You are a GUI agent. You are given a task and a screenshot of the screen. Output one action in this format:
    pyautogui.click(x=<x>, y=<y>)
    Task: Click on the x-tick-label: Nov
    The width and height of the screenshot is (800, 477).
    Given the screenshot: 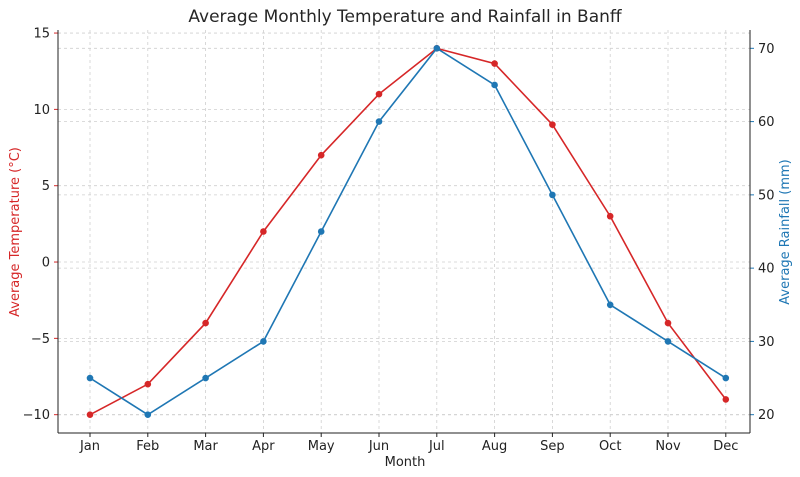 What is the action you would take?
    pyautogui.click(x=668, y=446)
    